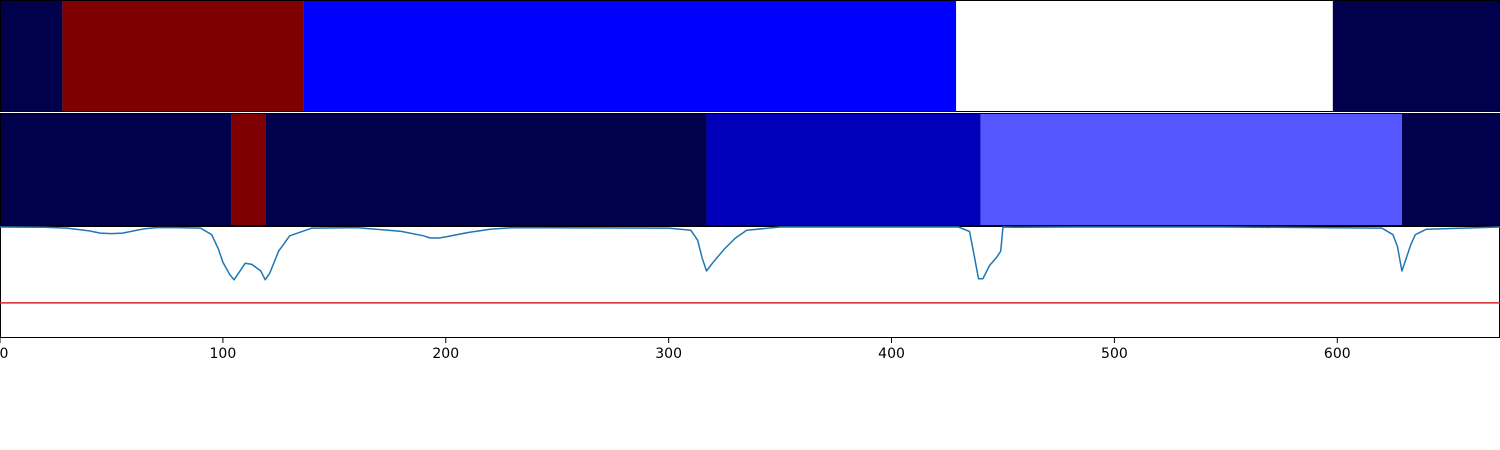  Describe the element at coordinates (1337, 354) in the screenshot. I see `x-tick-label-600: 600` at that location.